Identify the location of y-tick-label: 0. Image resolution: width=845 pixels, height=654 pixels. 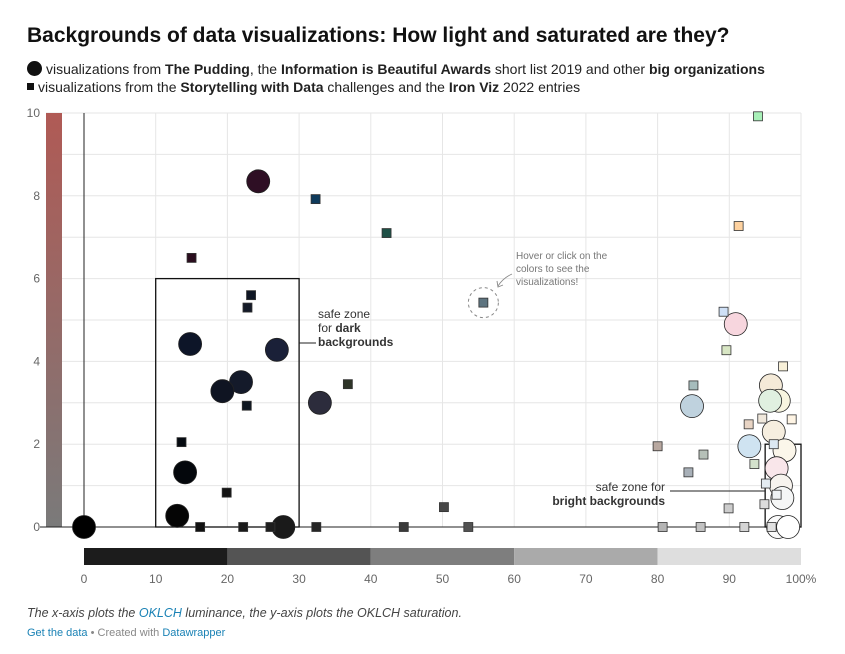
(36, 527).